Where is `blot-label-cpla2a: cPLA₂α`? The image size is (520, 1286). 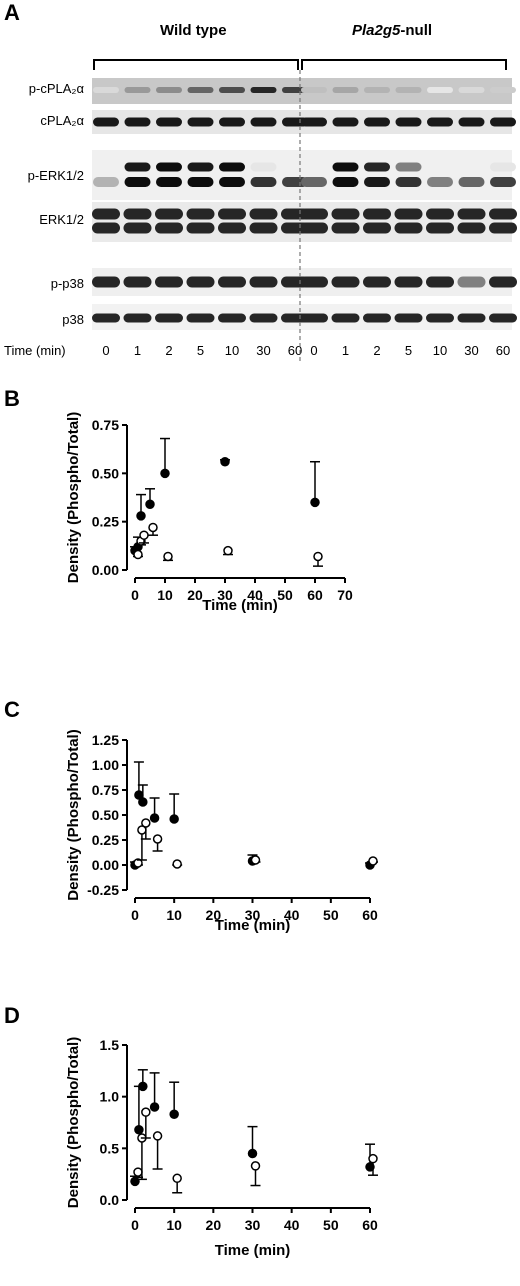
blot-label-cpla2a: cPLA₂α is located at coordinates (62, 120).